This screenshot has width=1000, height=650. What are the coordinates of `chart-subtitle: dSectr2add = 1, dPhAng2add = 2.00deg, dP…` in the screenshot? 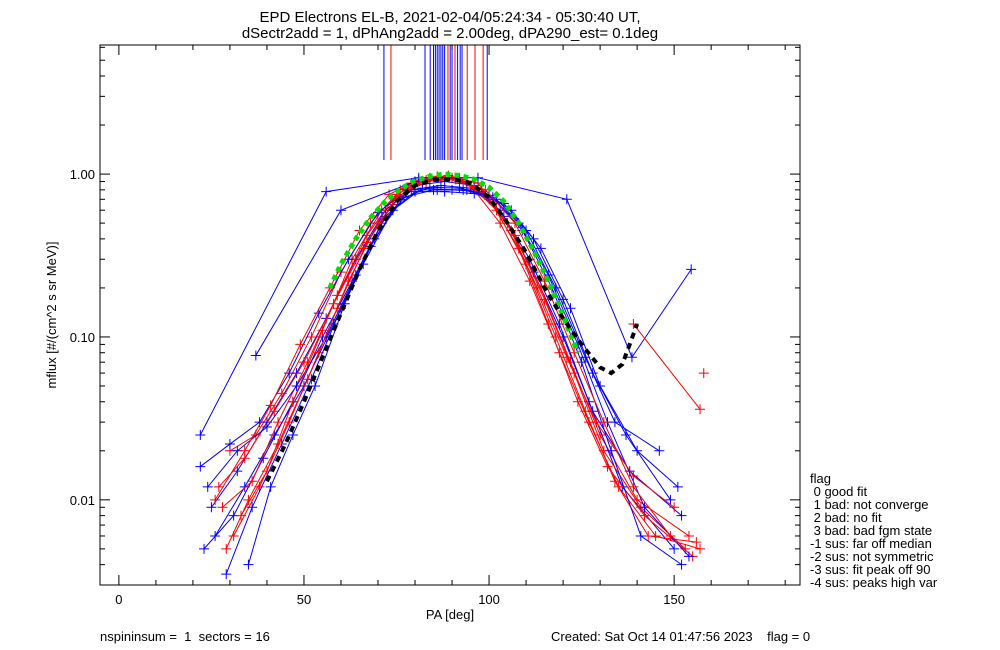 It's located at (450, 33).